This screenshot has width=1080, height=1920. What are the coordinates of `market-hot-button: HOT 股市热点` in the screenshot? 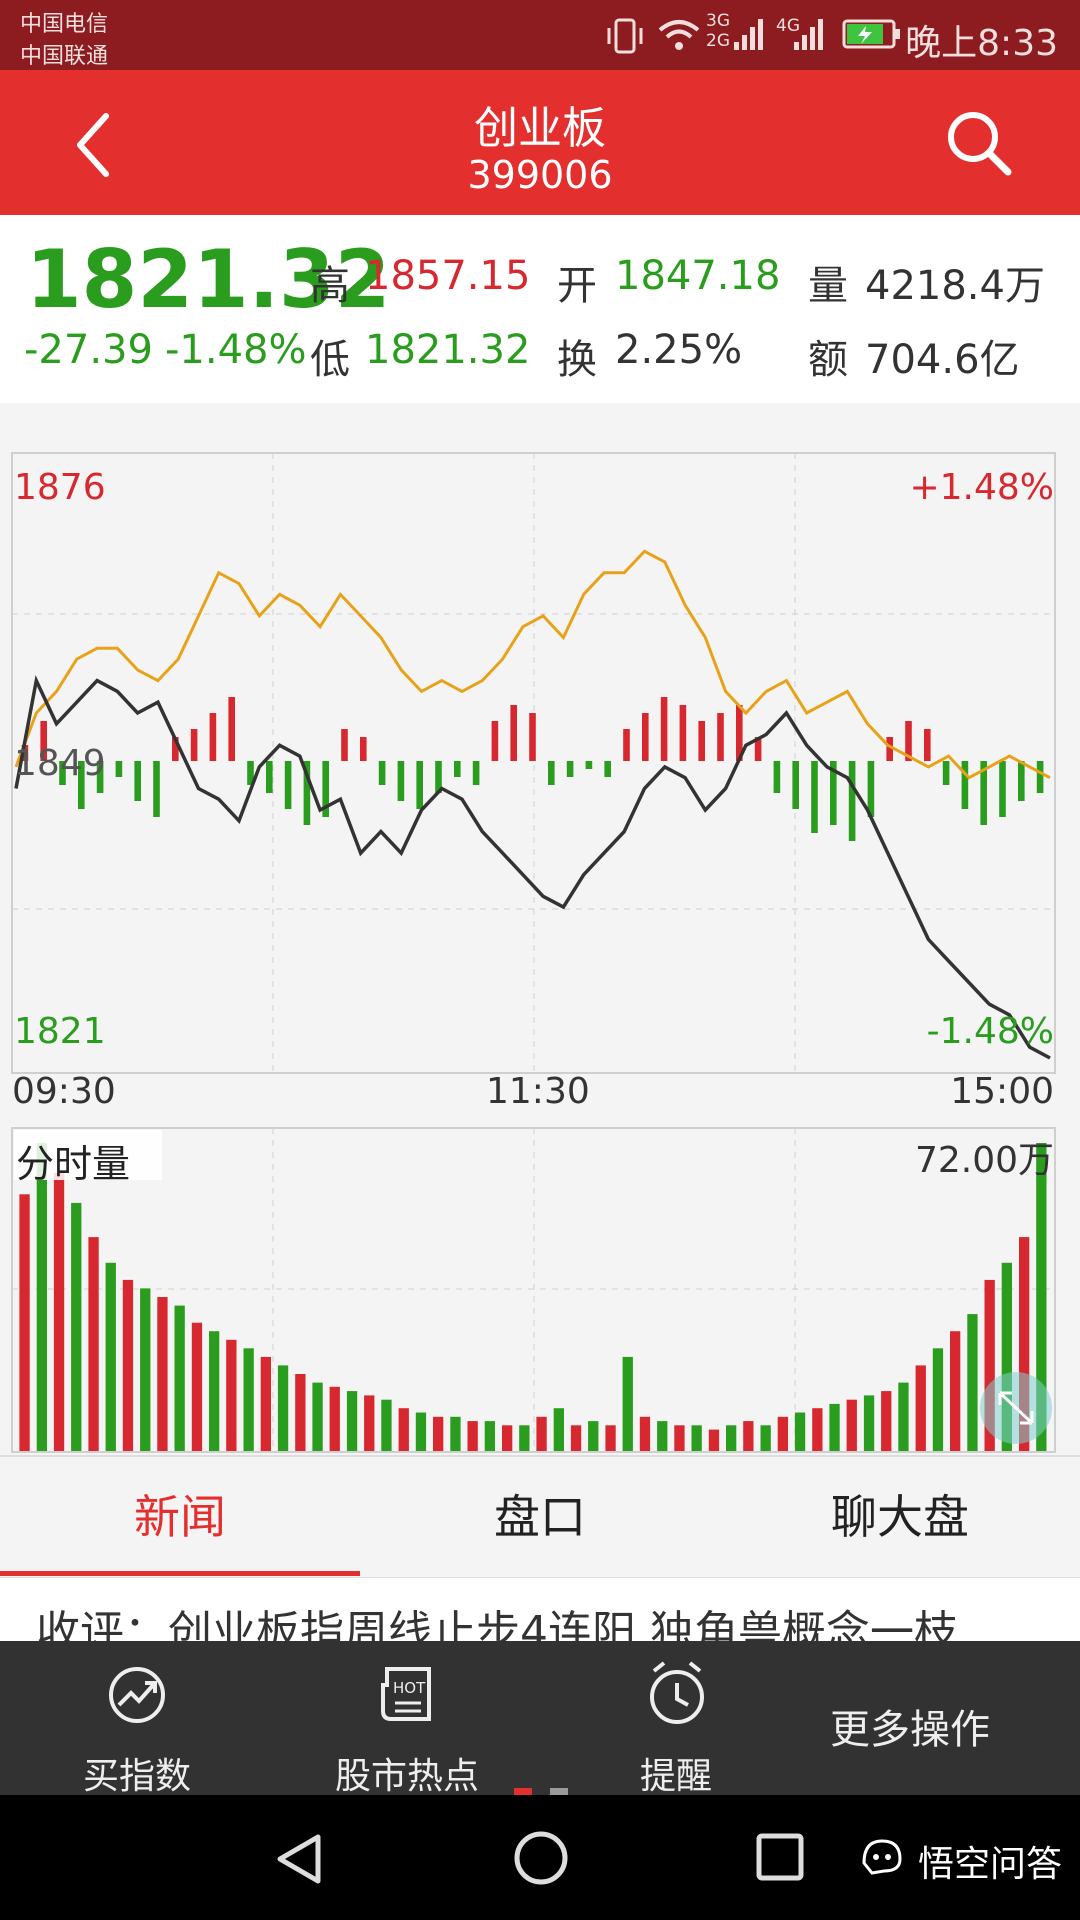 It's located at (407, 1719).